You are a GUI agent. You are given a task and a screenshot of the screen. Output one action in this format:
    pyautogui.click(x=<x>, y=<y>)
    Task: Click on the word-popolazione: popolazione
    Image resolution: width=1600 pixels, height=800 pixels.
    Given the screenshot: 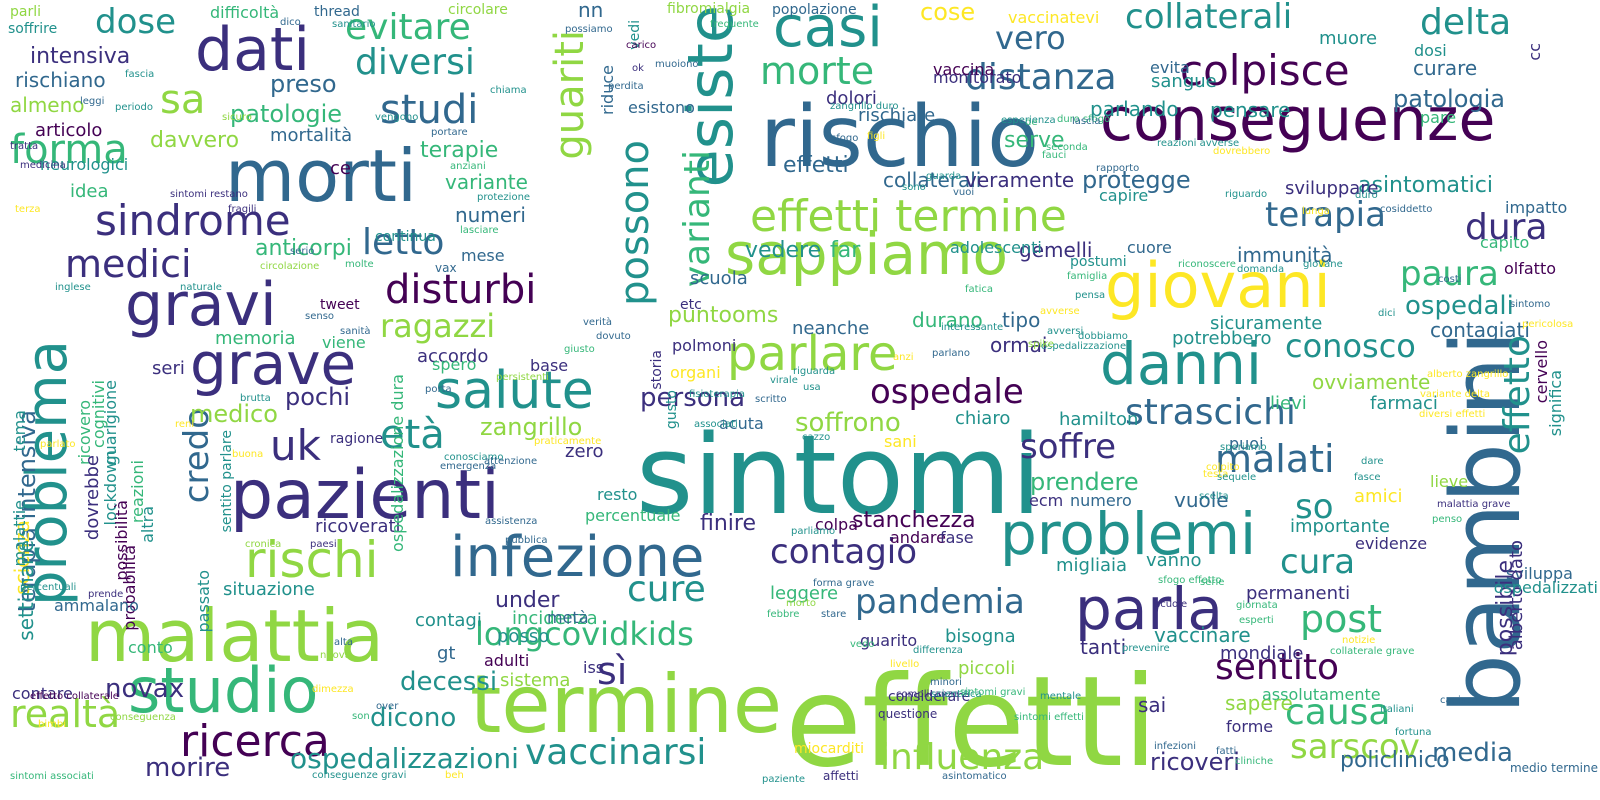 What is the action you would take?
    pyautogui.click(x=814, y=10)
    